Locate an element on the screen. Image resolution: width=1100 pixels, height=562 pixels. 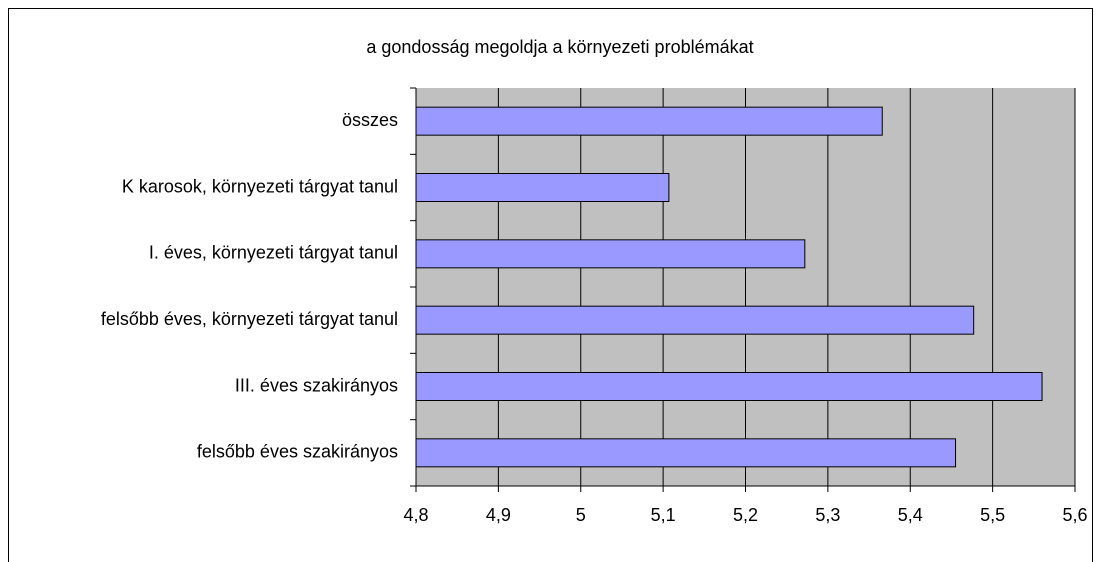
x-tick-label: 5,4 is located at coordinates (910, 515).